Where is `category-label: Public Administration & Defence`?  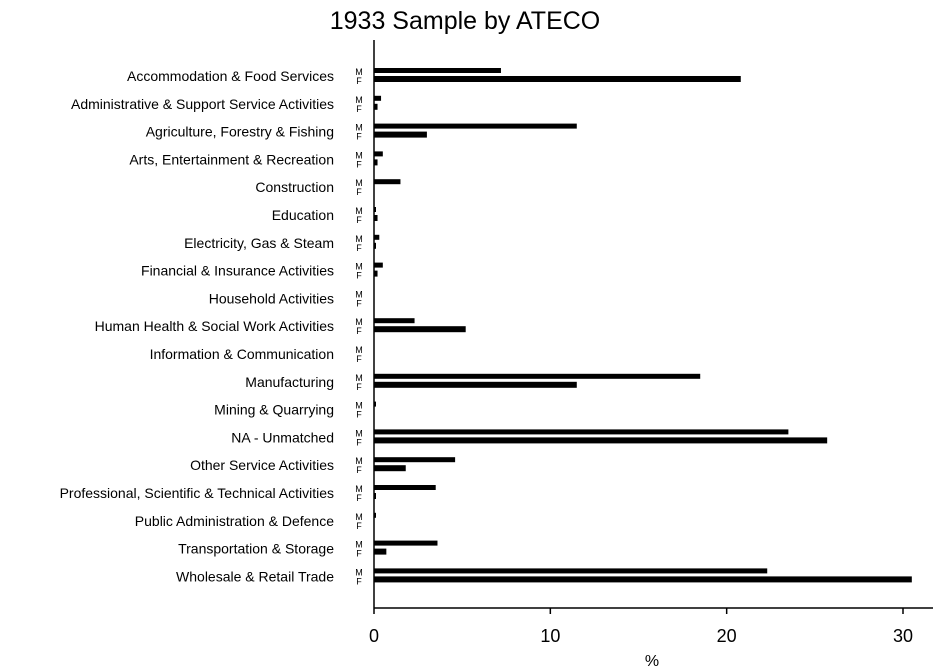 category-label: Public Administration & Defence is located at coordinates (234, 521).